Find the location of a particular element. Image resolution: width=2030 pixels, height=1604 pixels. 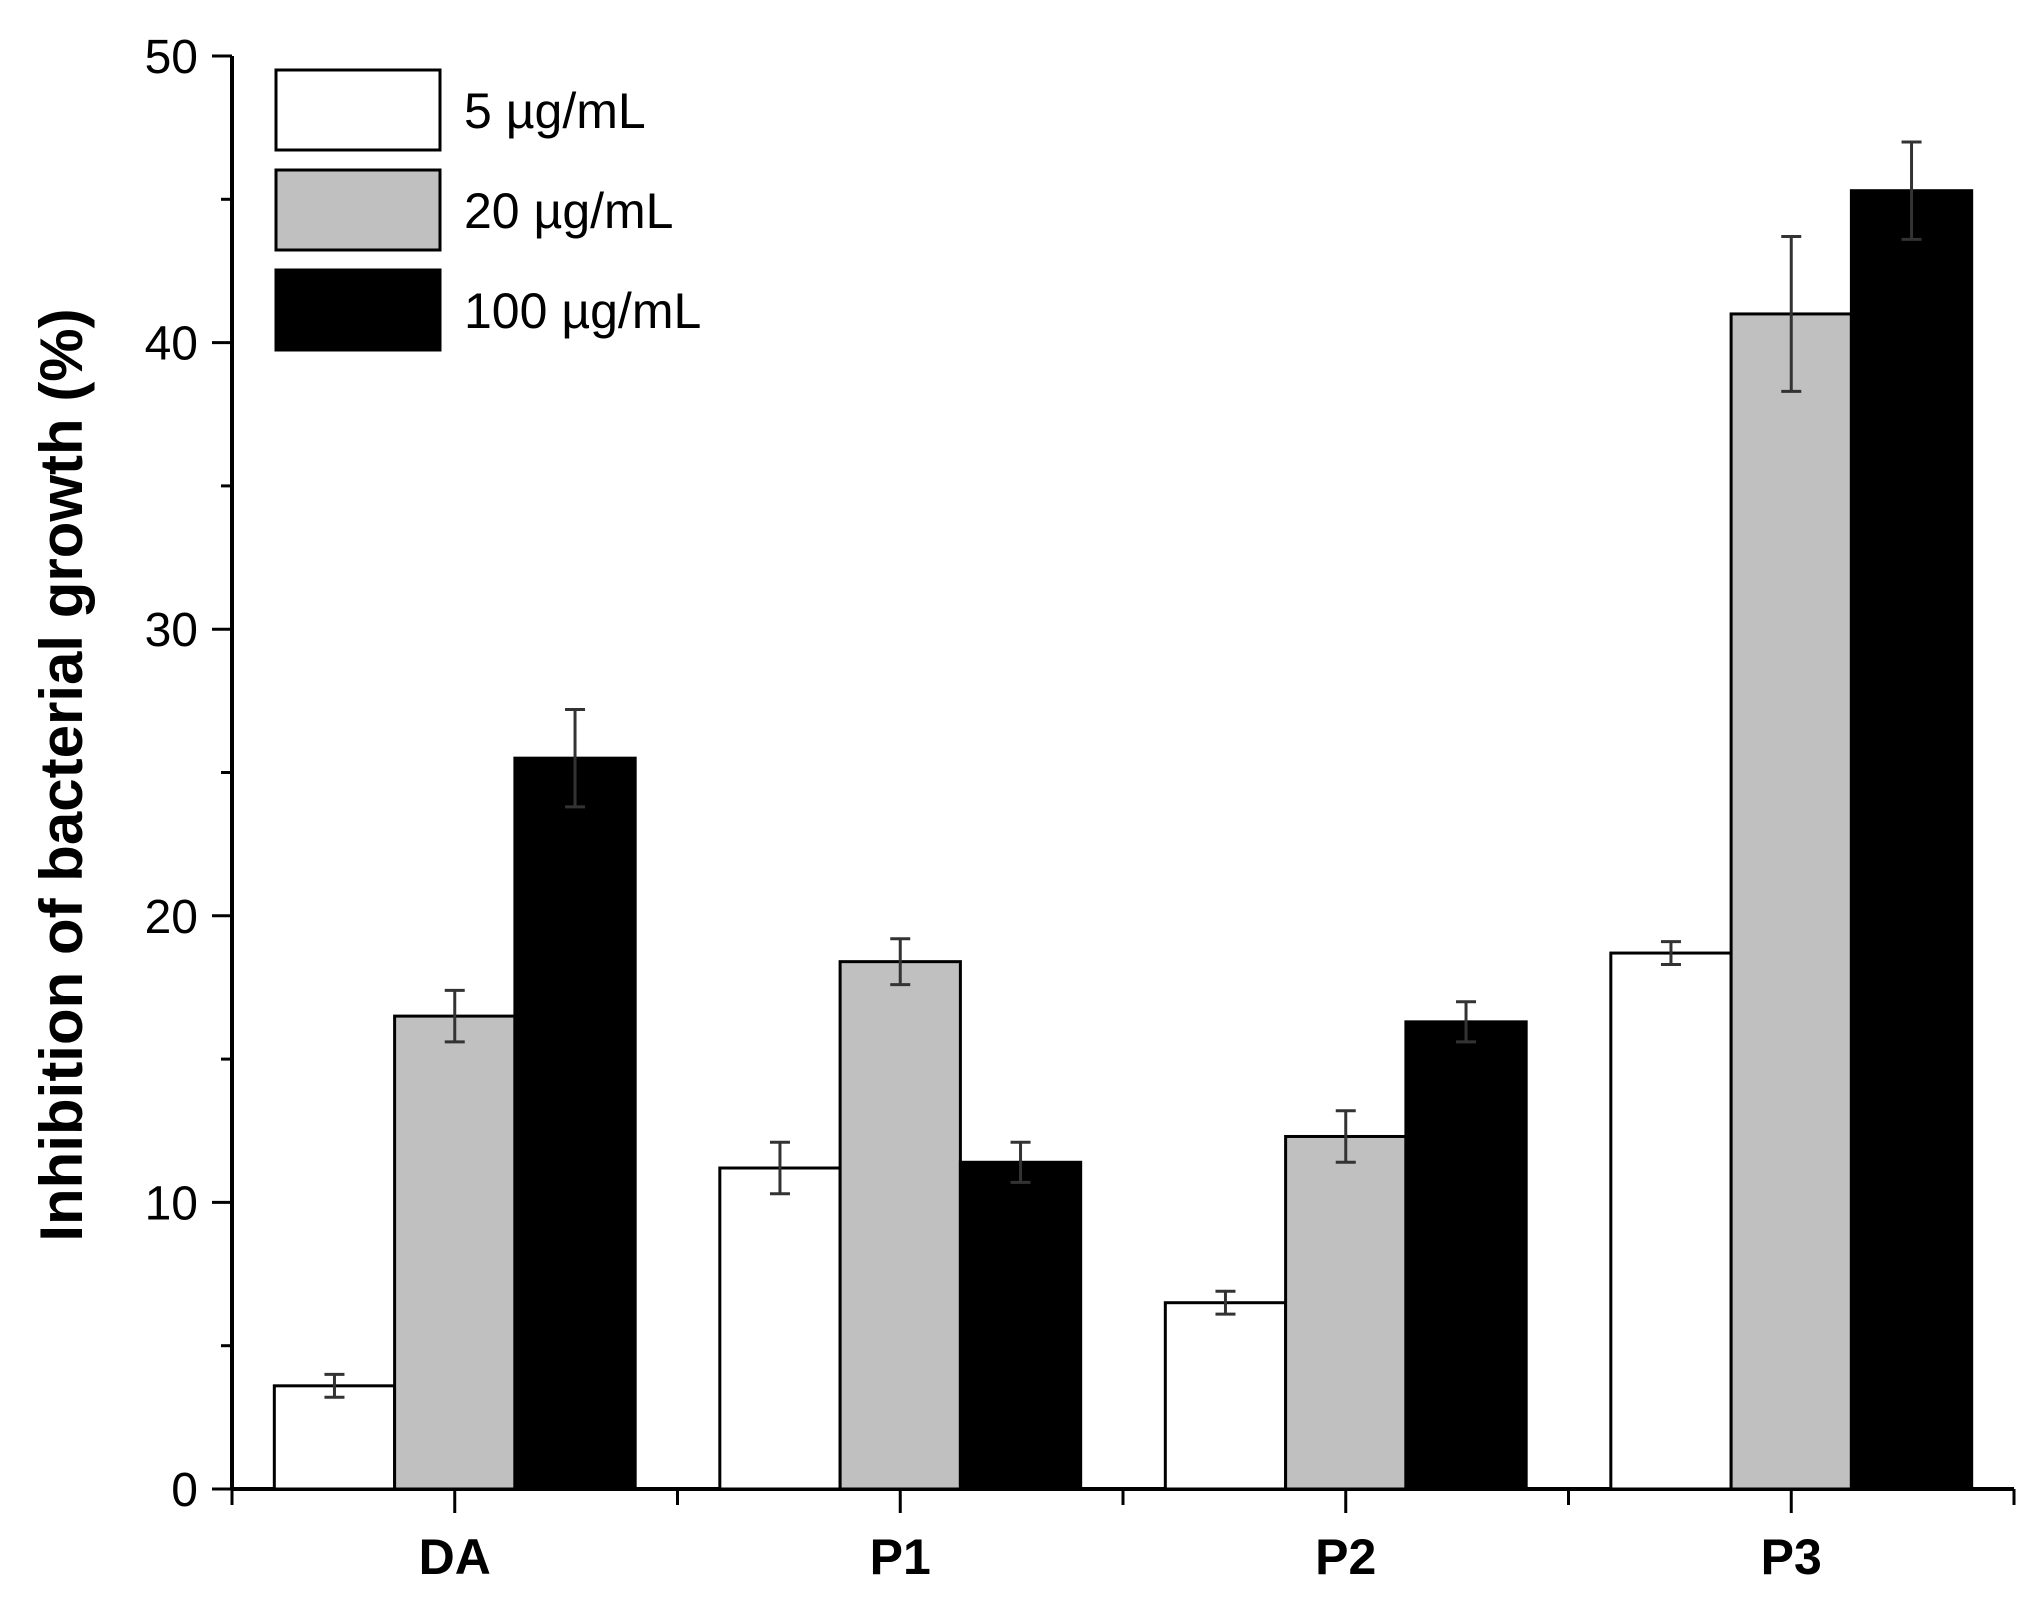

y-tick-label: 40 is located at coordinates (171, 344).